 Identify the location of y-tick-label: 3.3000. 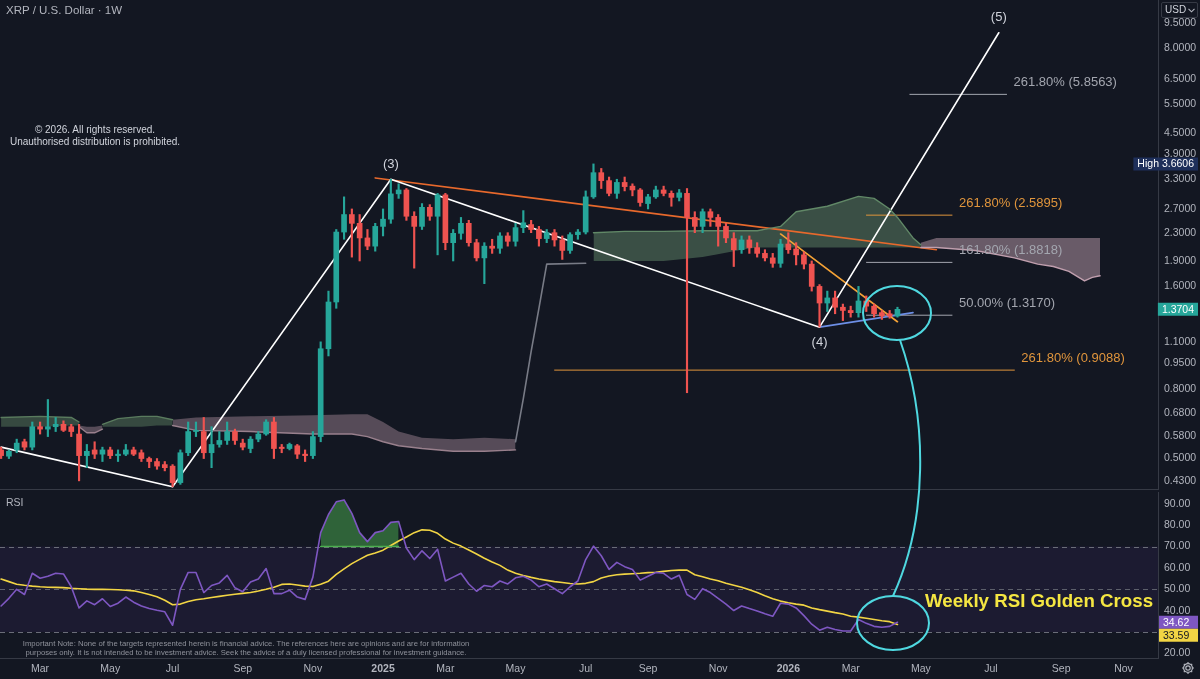
(1180, 178).